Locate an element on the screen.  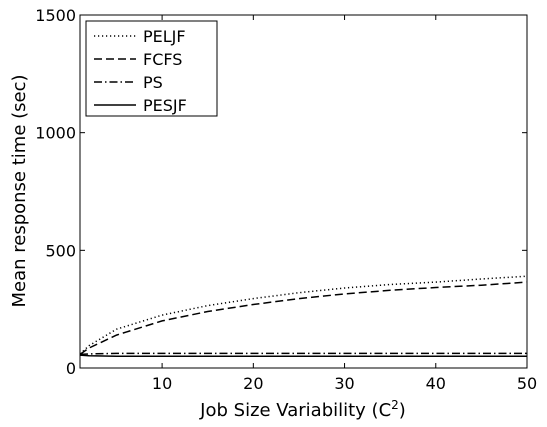
y-tick-label: 1500 is located at coordinates (55, 15).